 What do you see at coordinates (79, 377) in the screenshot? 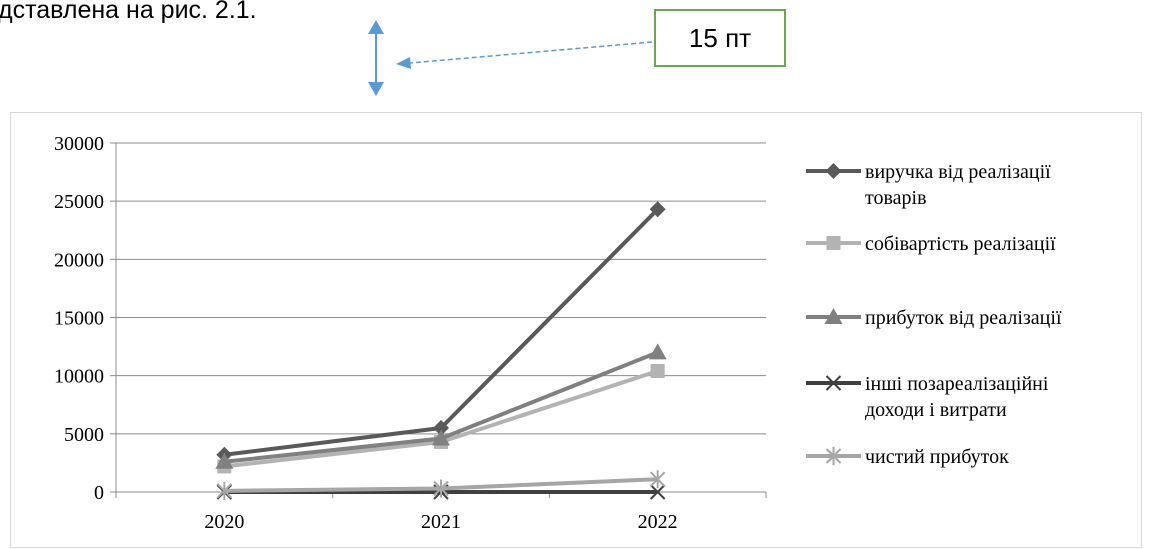
I see `y-tick-label: 10000` at bounding box center [79, 377].